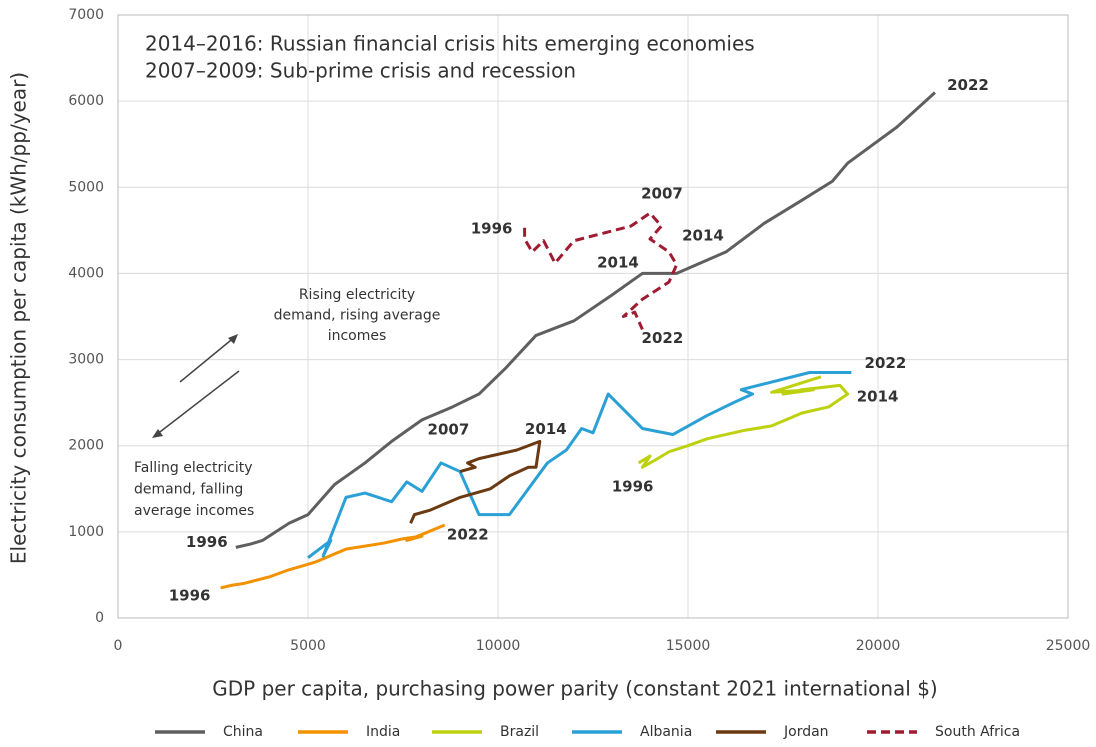 This screenshot has height=747, width=1096. I want to click on y-tick-label: 3000, so click(86, 360).